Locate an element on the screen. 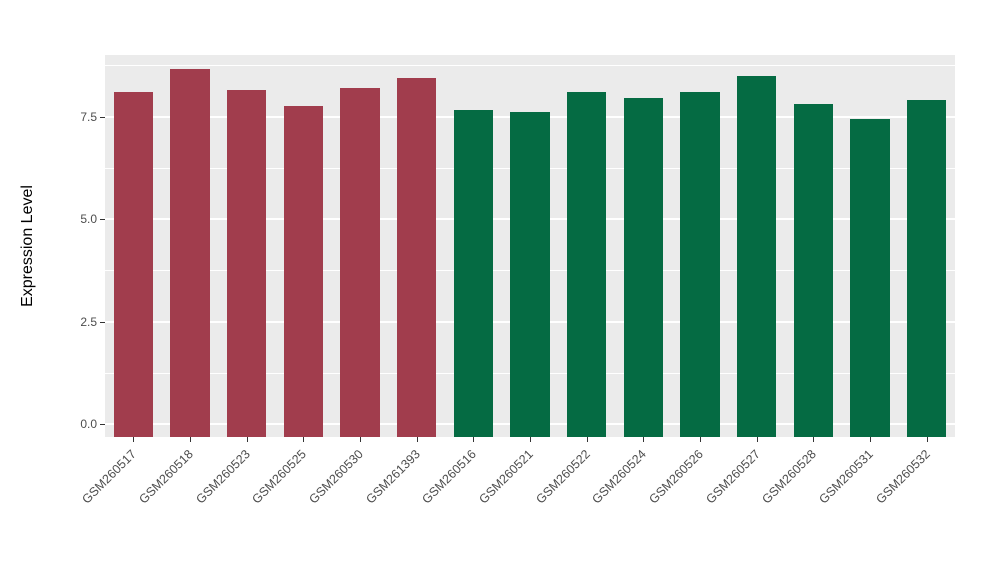  bar-GSM260531 is located at coordinates (870, 277).